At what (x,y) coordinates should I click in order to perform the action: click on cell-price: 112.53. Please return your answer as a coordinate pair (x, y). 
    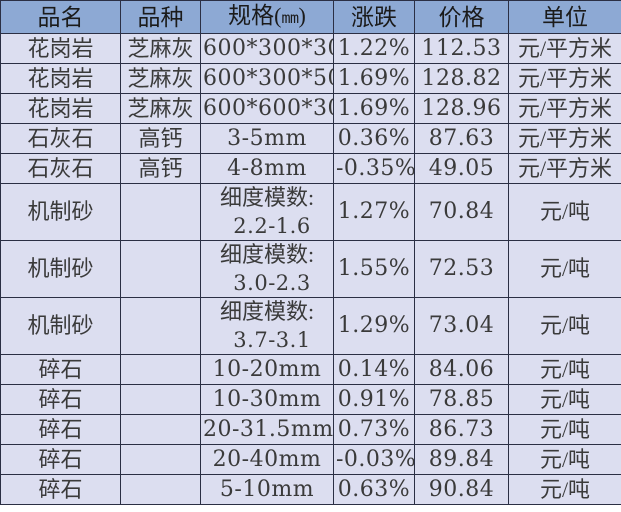
    Looking at the image, I should click on (461, 48).